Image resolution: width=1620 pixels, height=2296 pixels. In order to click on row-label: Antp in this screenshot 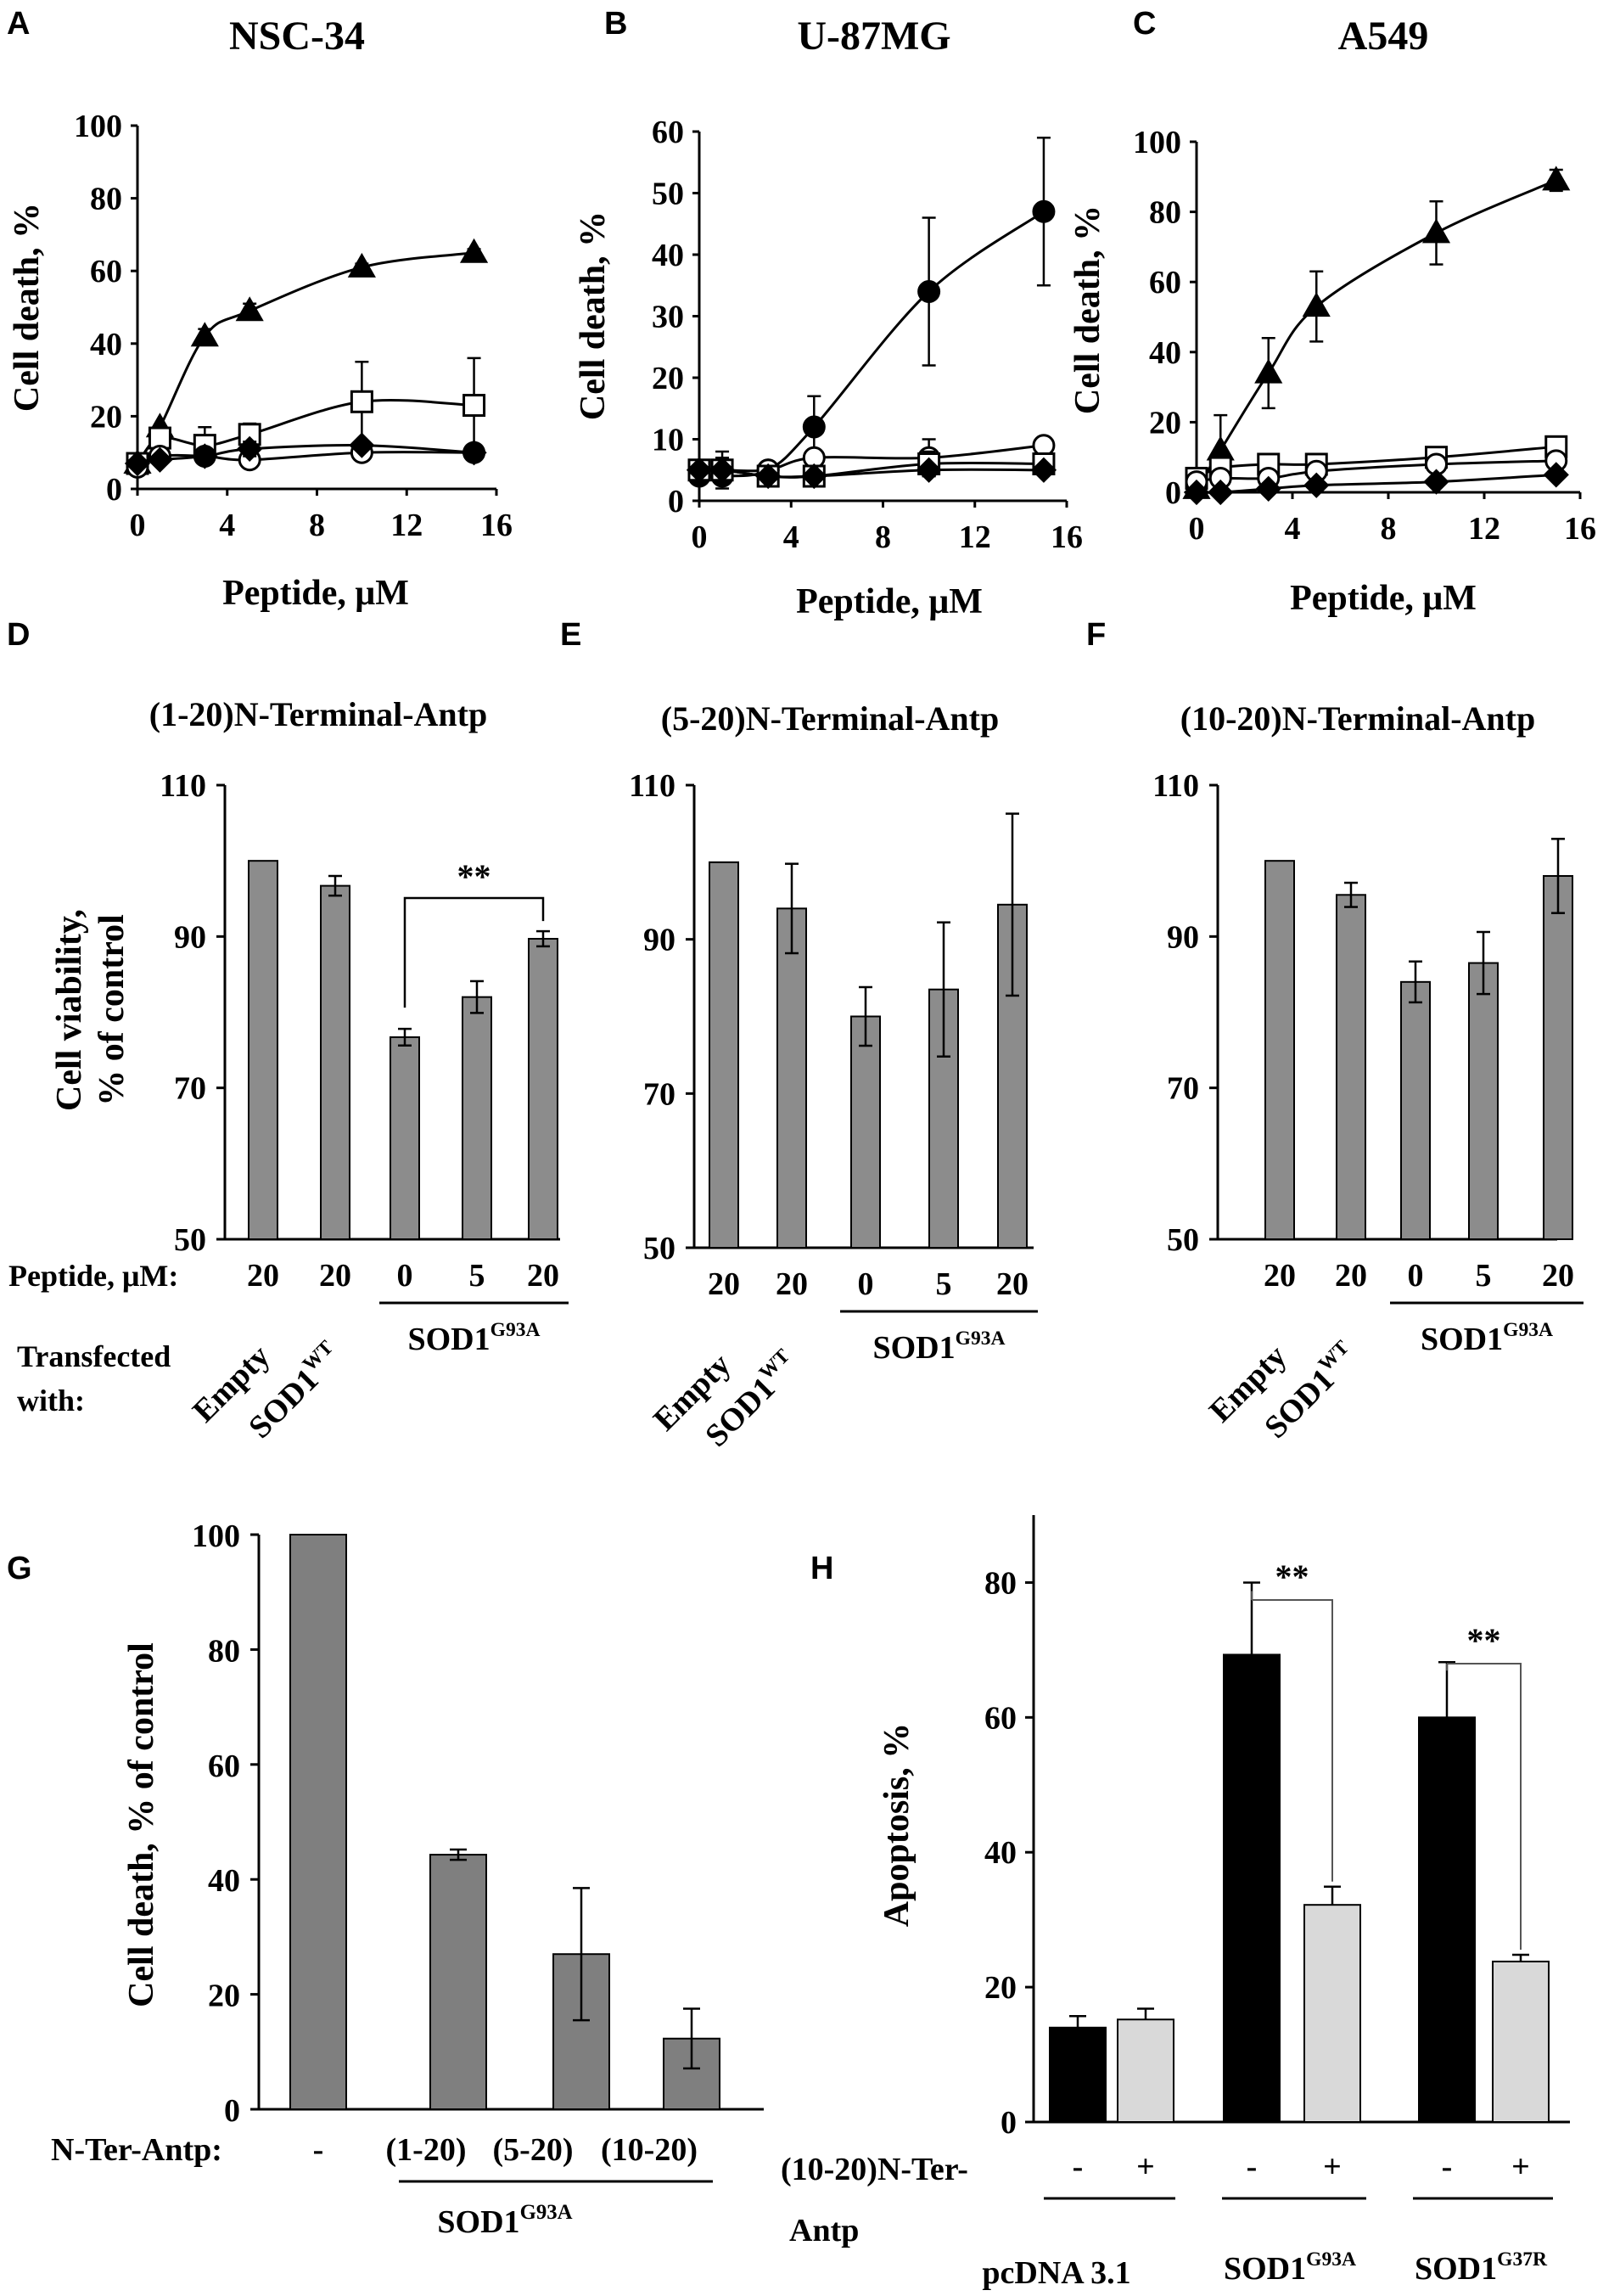, I will do `click(824, 2230)`.